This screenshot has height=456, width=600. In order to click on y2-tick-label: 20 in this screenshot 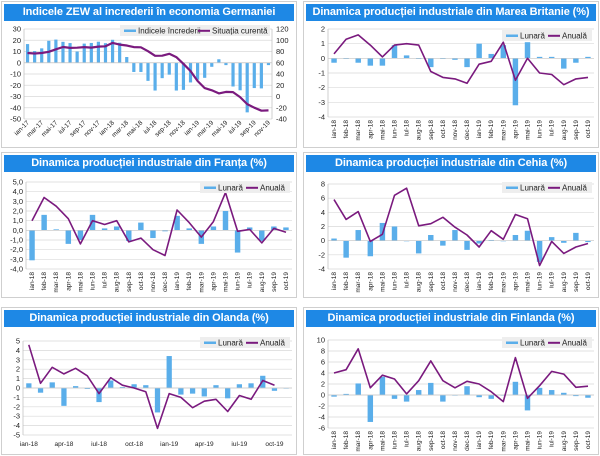, I will do `click(280, 85)`.